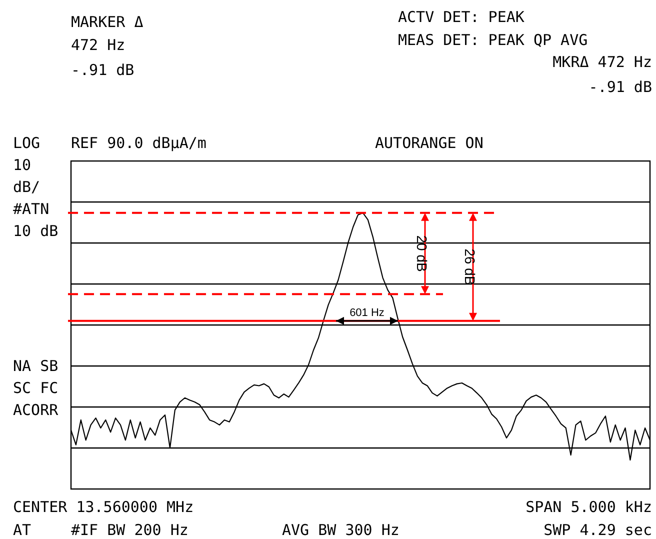 Image resolution: width=656 pixels, height=539 pixels. Describe the element at coordinates (470, 267) in the screenshot. I see `annotation: 26 dB` at that location.